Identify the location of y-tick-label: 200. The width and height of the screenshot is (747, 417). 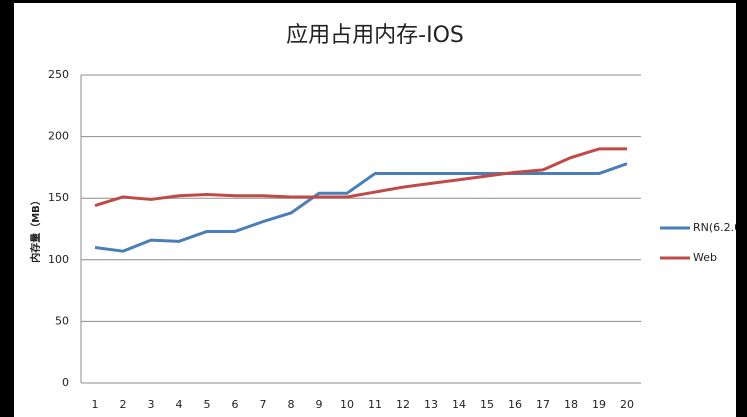
(58, 136).